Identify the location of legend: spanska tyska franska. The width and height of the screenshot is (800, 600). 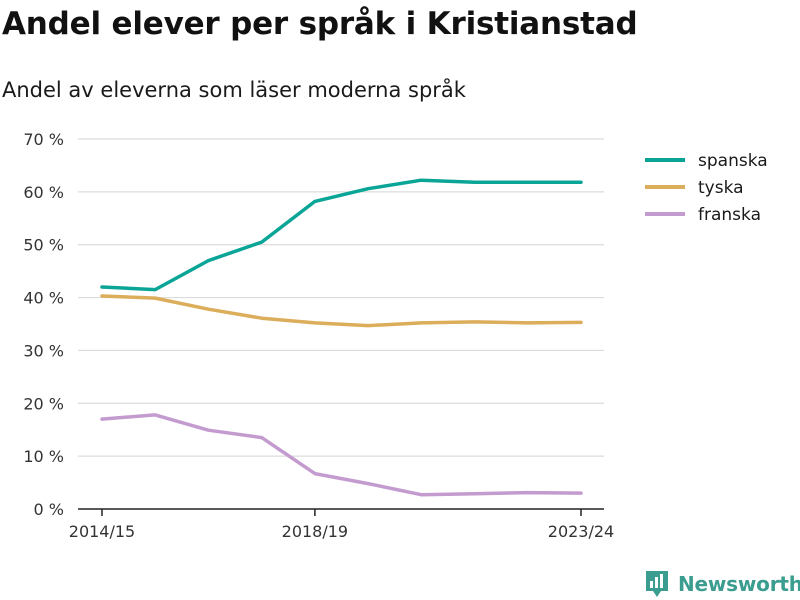
(706, 188).